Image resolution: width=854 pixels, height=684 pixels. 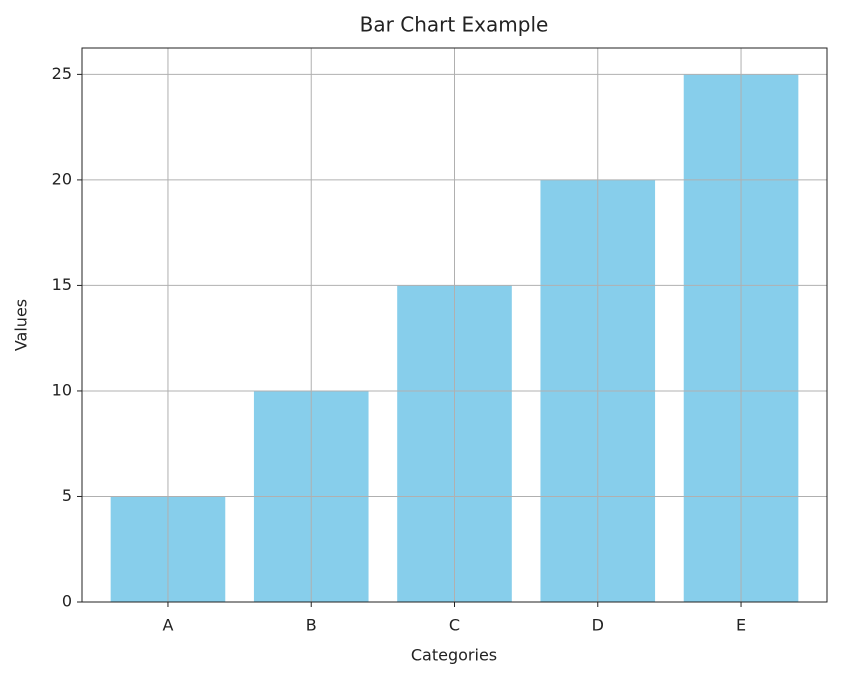 What do you see at coordinates (167, 625) in the screenshot?
I see `x-tick-label: A` at bounding box center [167, 625].